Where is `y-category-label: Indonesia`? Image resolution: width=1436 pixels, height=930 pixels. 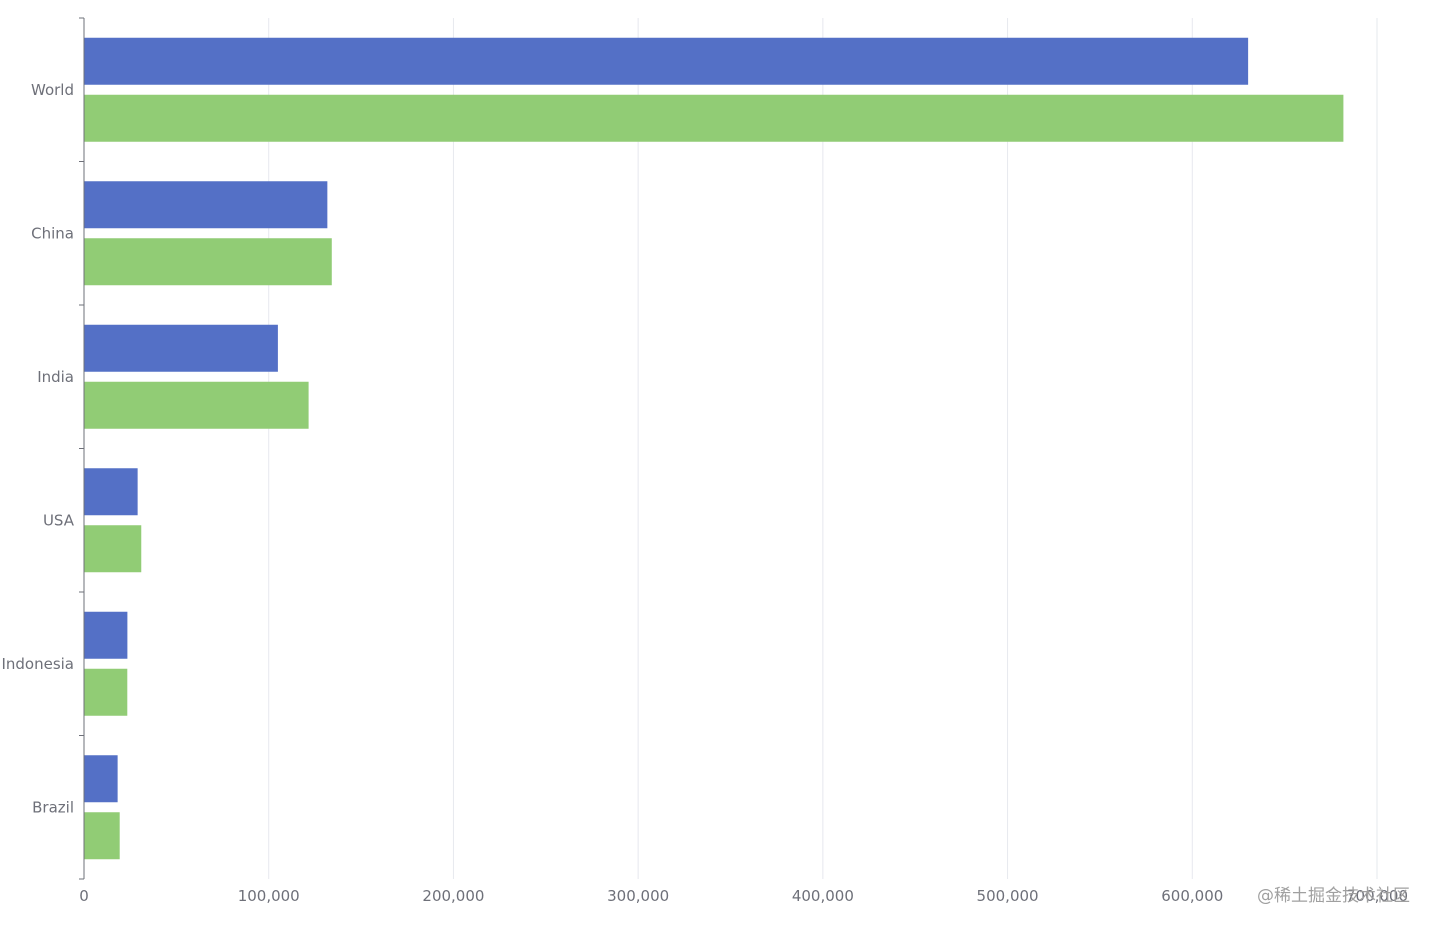
y-category-label: Indonesia is located at coordinates (37, 664).